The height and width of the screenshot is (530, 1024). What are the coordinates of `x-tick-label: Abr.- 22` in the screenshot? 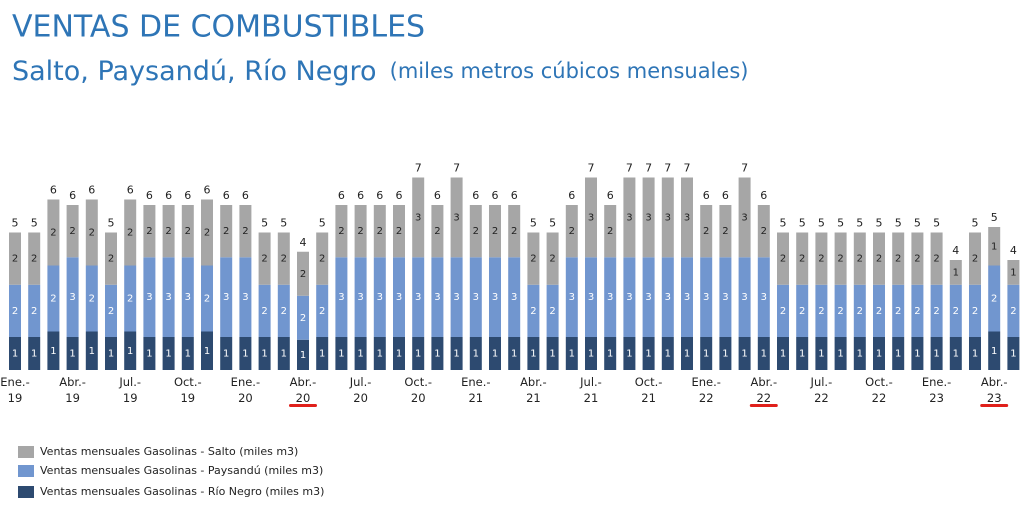 It's located at (763, 390).